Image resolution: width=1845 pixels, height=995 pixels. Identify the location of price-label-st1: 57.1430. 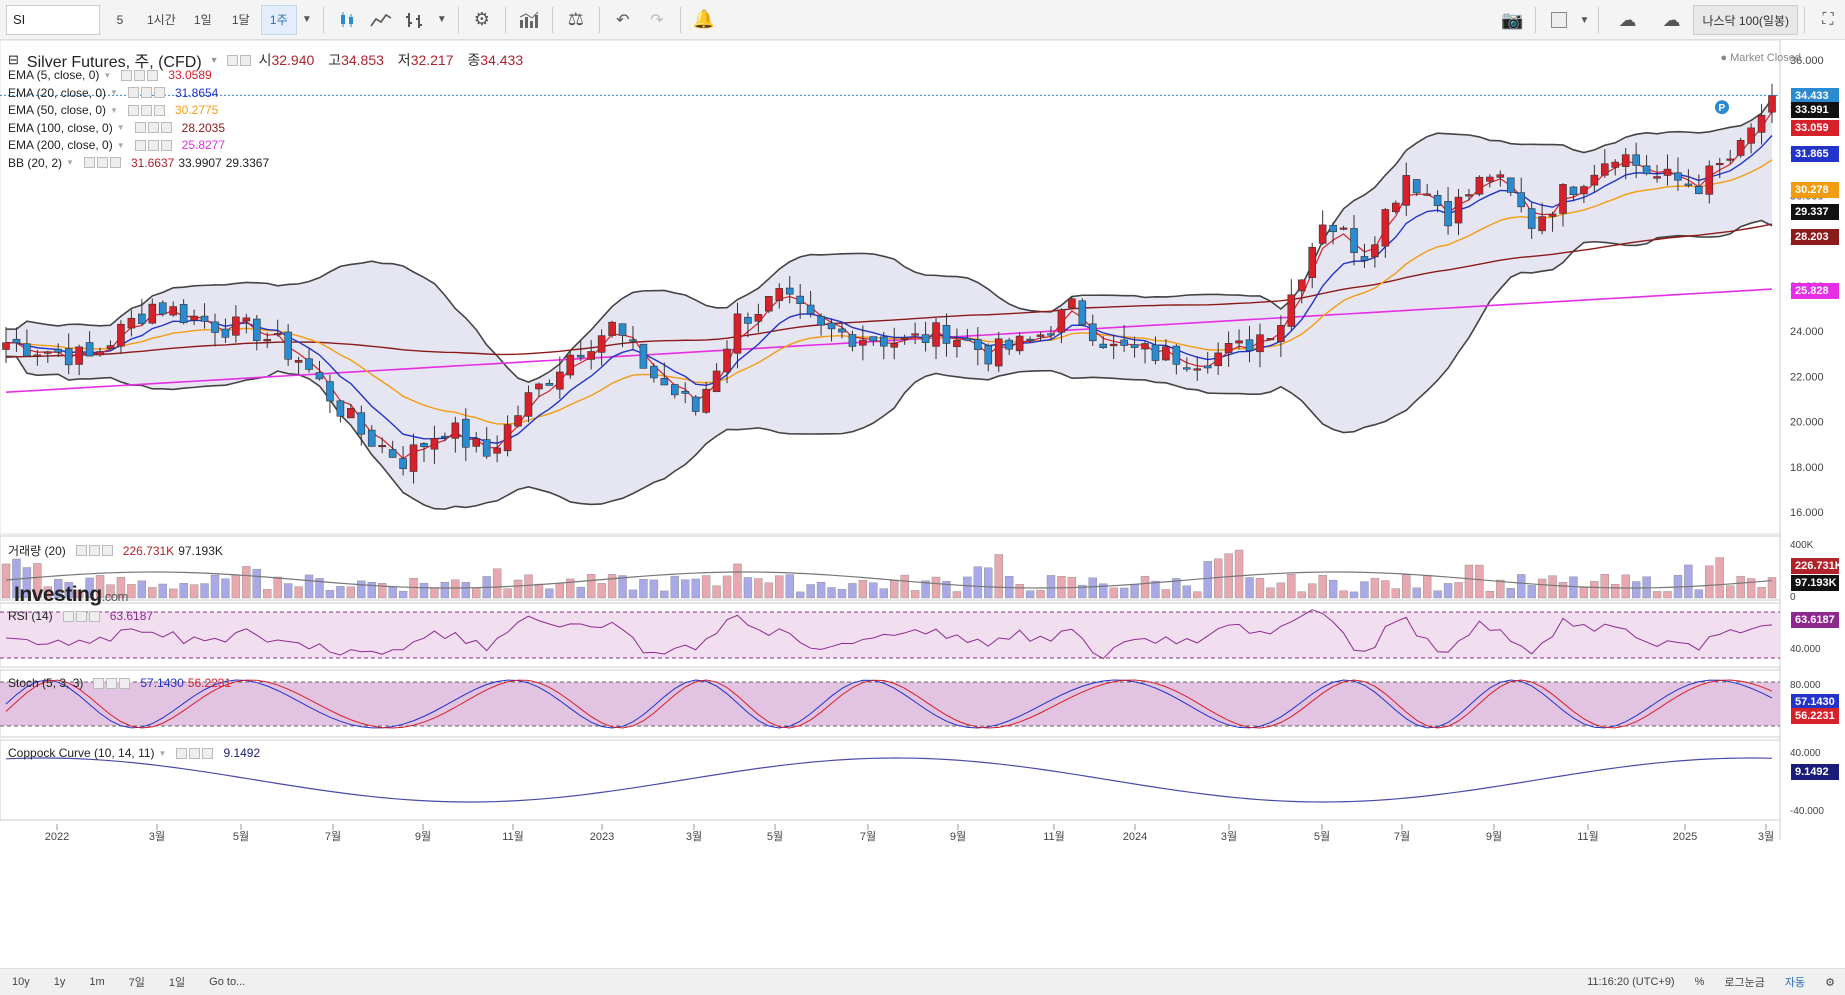
(1815, 702).